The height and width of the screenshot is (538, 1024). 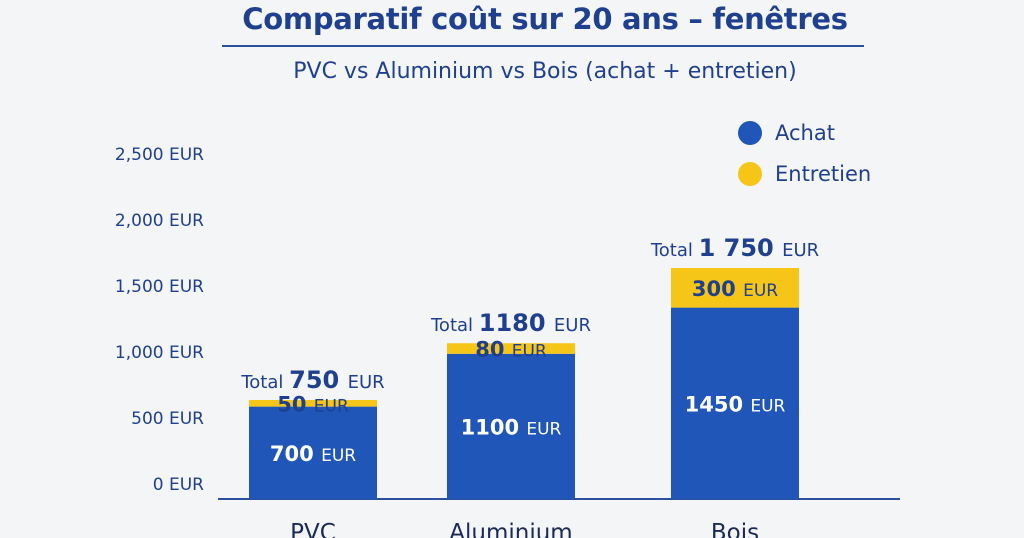 I want to click on total-label-bois: Total 1 750 EUR, so click(x=734, y=248).